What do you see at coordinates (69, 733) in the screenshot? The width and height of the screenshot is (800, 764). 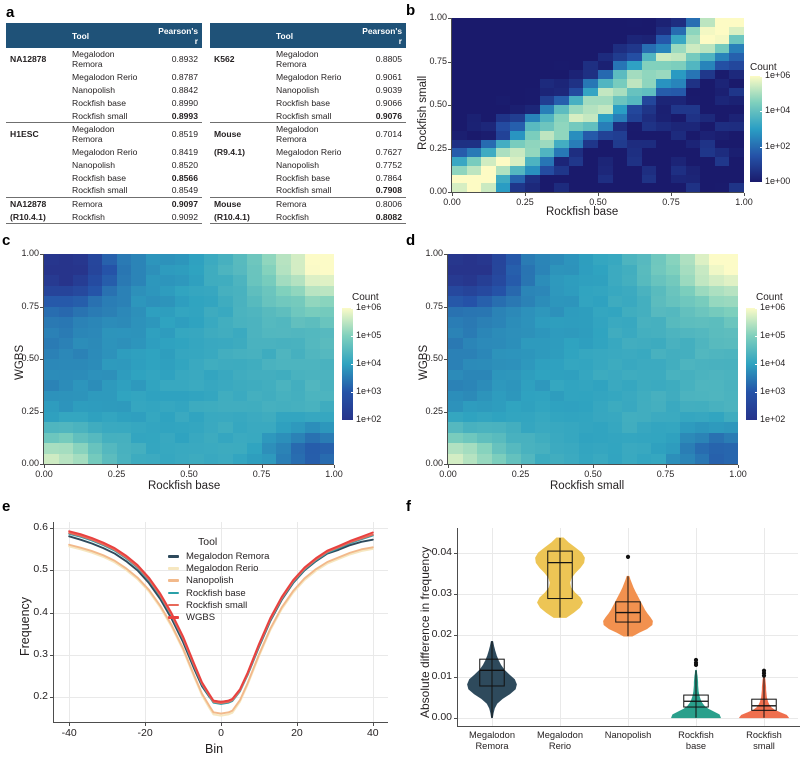 I see `e-xticklabel: -40` at bounding box center [69, 733].